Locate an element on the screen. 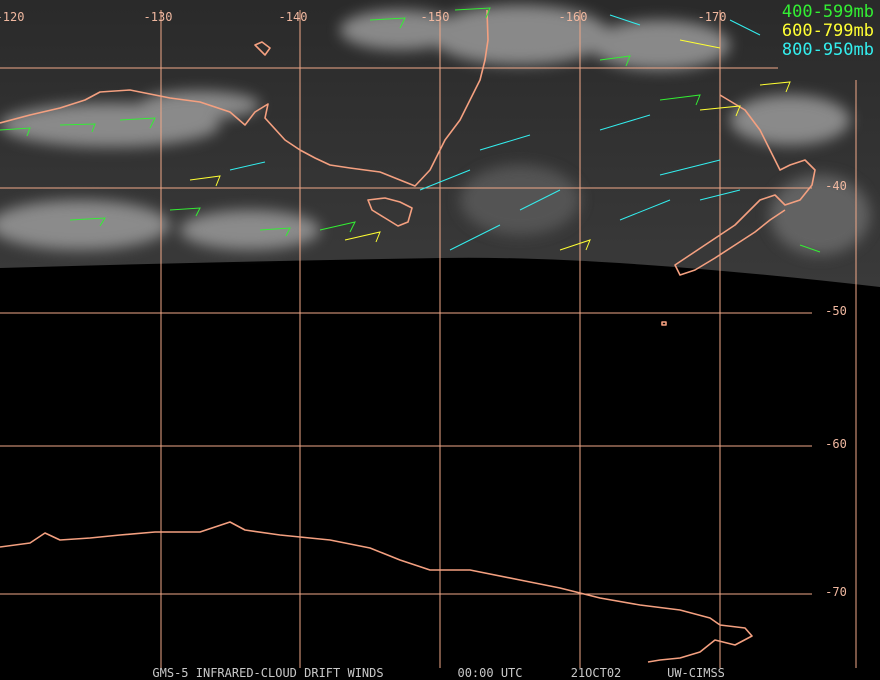 The image size is (880, 680). latitude-label: -60 is located at coordinates (836, 444).